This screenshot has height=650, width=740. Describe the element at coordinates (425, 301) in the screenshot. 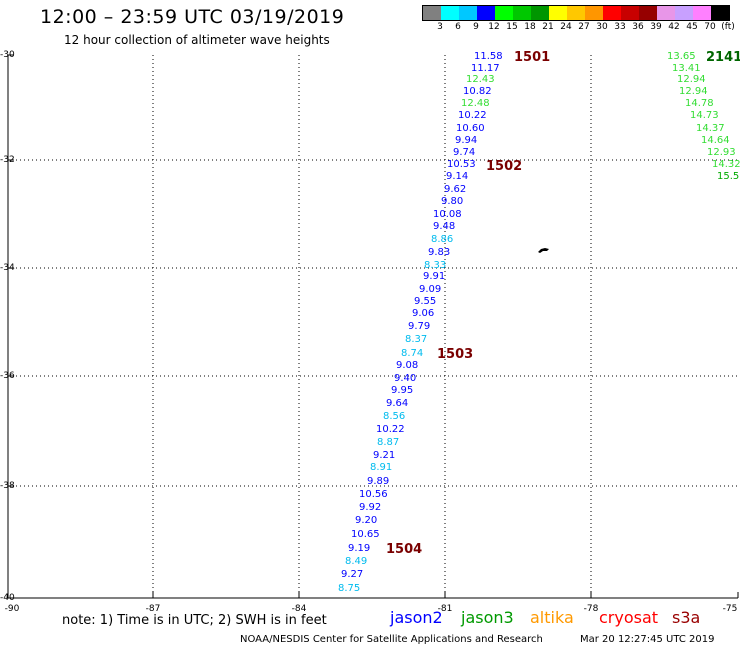

I see `wave-height-reading: 9.55` at that location.